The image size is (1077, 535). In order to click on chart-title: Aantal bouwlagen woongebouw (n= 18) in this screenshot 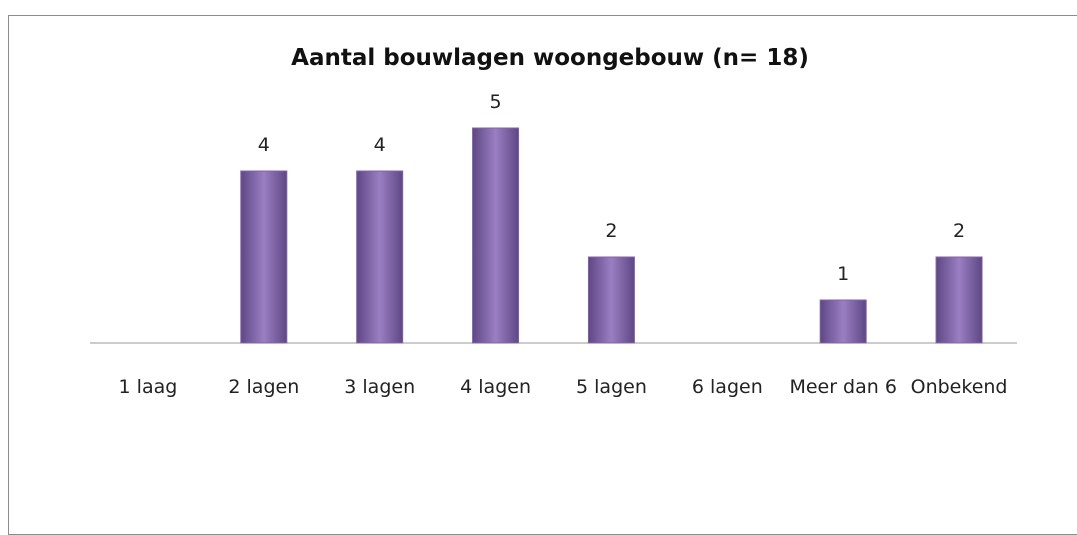, I will do `click(550, 58)`.